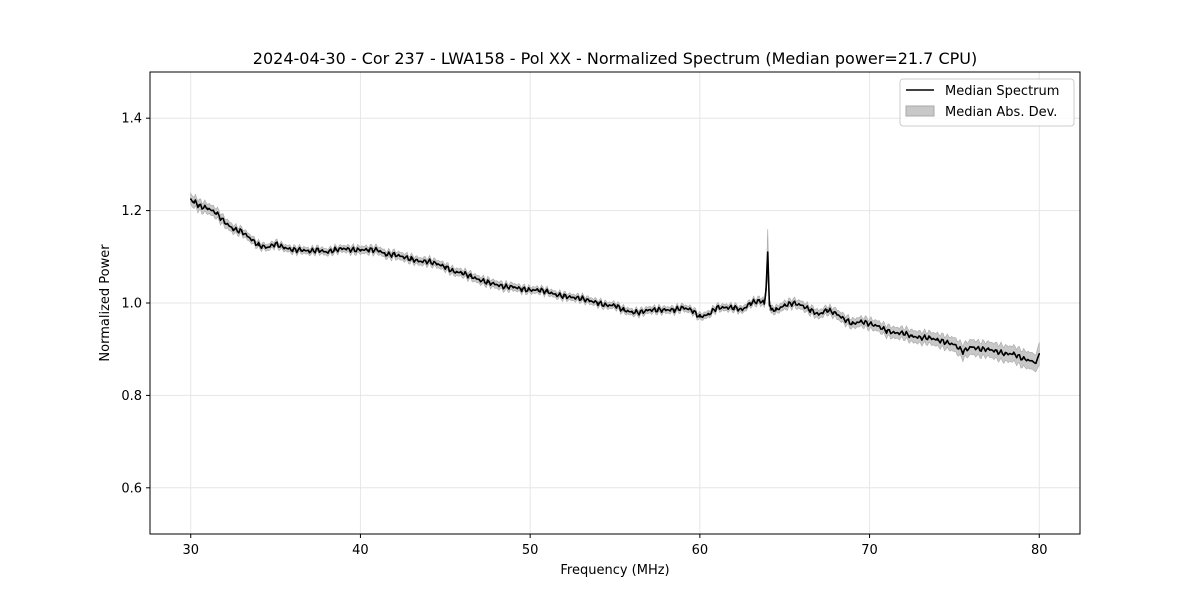  I want to click on x-tick-label: 80, so click(1039, 550).